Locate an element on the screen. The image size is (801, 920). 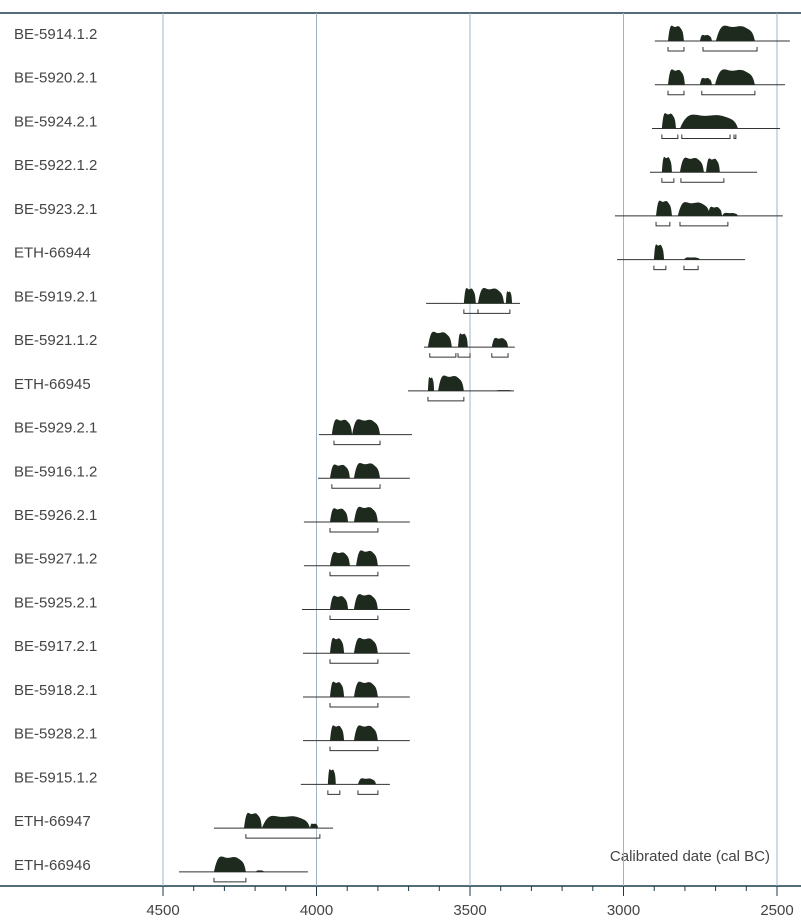
sample-label: ETH-66944 is located at coordinates (52, 253).